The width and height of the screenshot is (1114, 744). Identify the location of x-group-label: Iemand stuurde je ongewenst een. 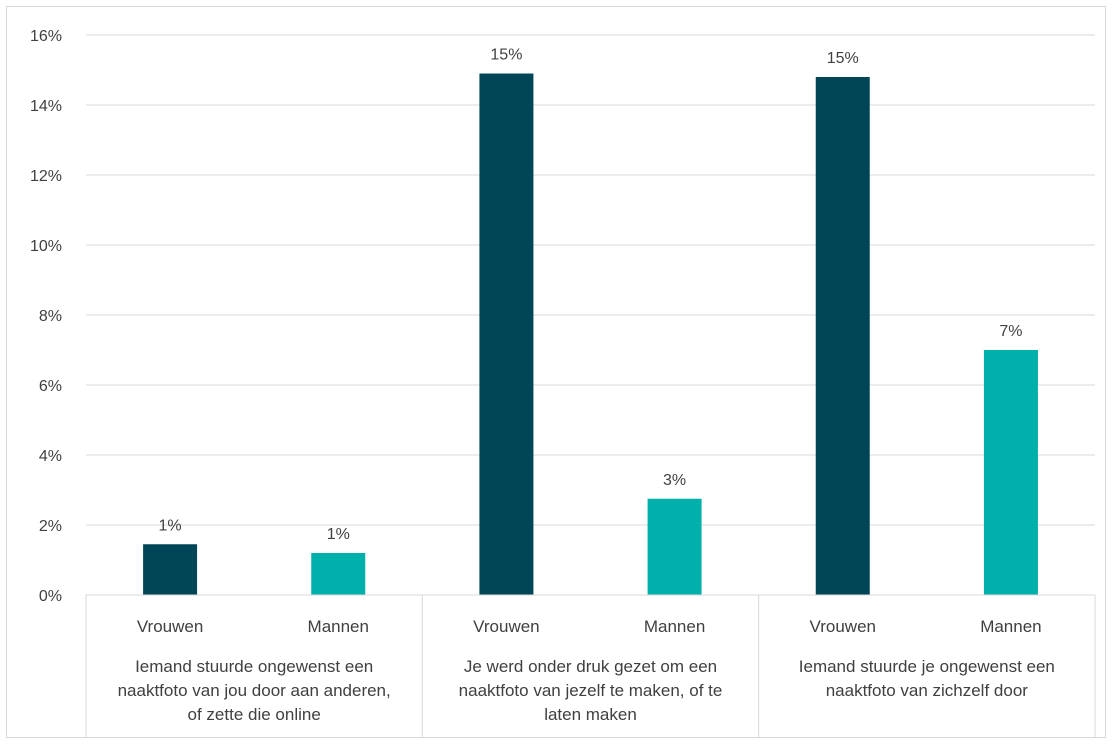
(927, 666).